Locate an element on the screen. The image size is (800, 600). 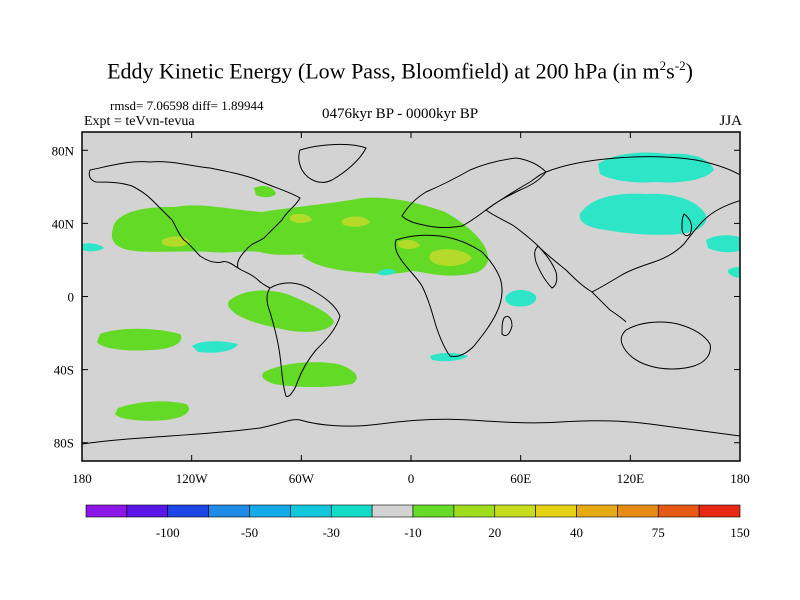
coast-india is located at coordinates (546, 267).